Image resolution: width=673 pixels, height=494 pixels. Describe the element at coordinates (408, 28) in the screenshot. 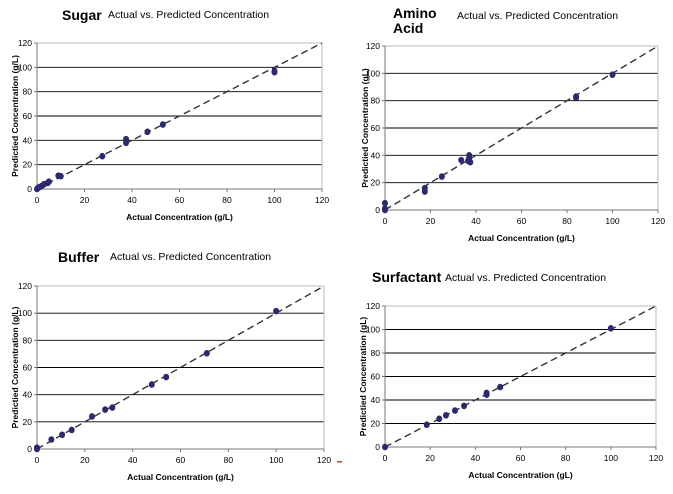

I see `chart-name-label: Acid` at that location.